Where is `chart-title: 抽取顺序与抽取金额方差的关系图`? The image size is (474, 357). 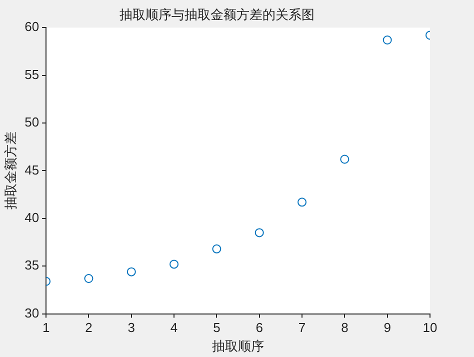
chart-title: 抽取顺序与抽取金额方差的关系图 is located at coordinates (217, 15).